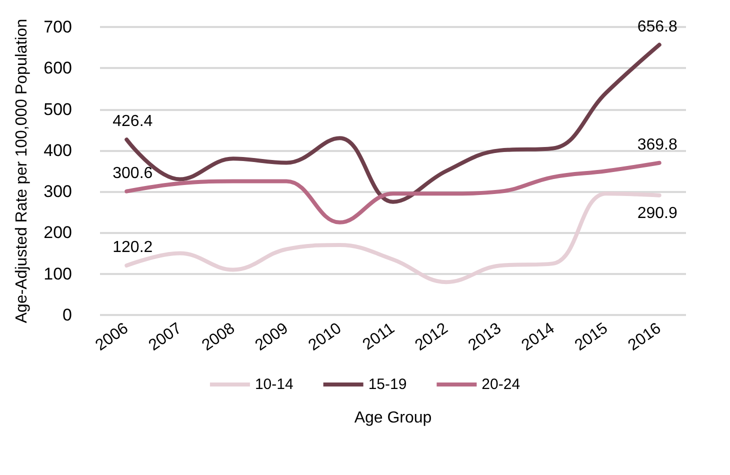 Image resolution: width=730 pixels, height=475 pixels. I want to click on y-tick-label: 400, so click(58, 150).